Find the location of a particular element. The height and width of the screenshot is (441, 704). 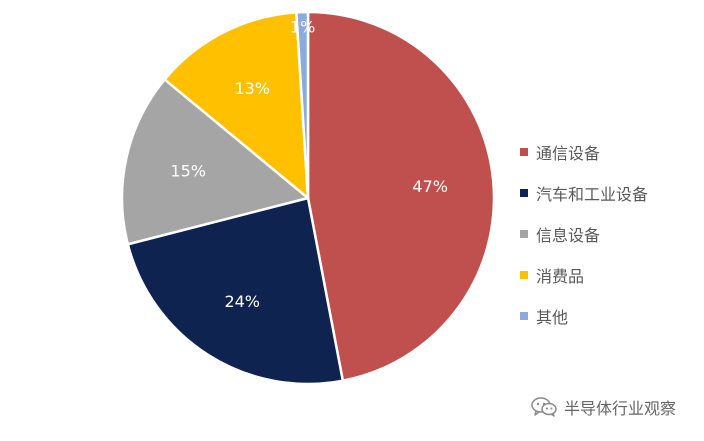

pie-data-label-3: 15% is located at coordinates (188, 171).